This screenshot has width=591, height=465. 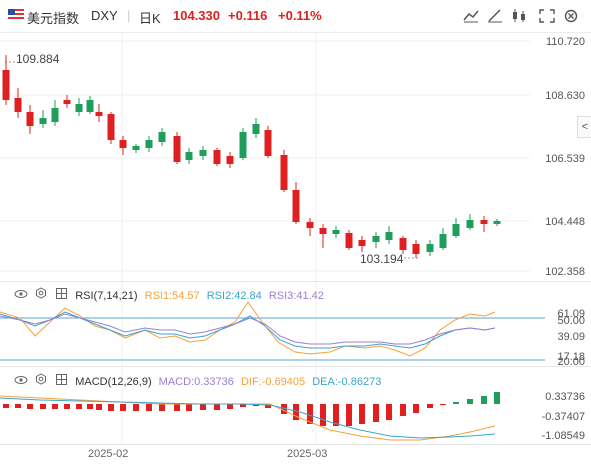 I want to click on period-selector: 日K, so click(x=150, y=18).